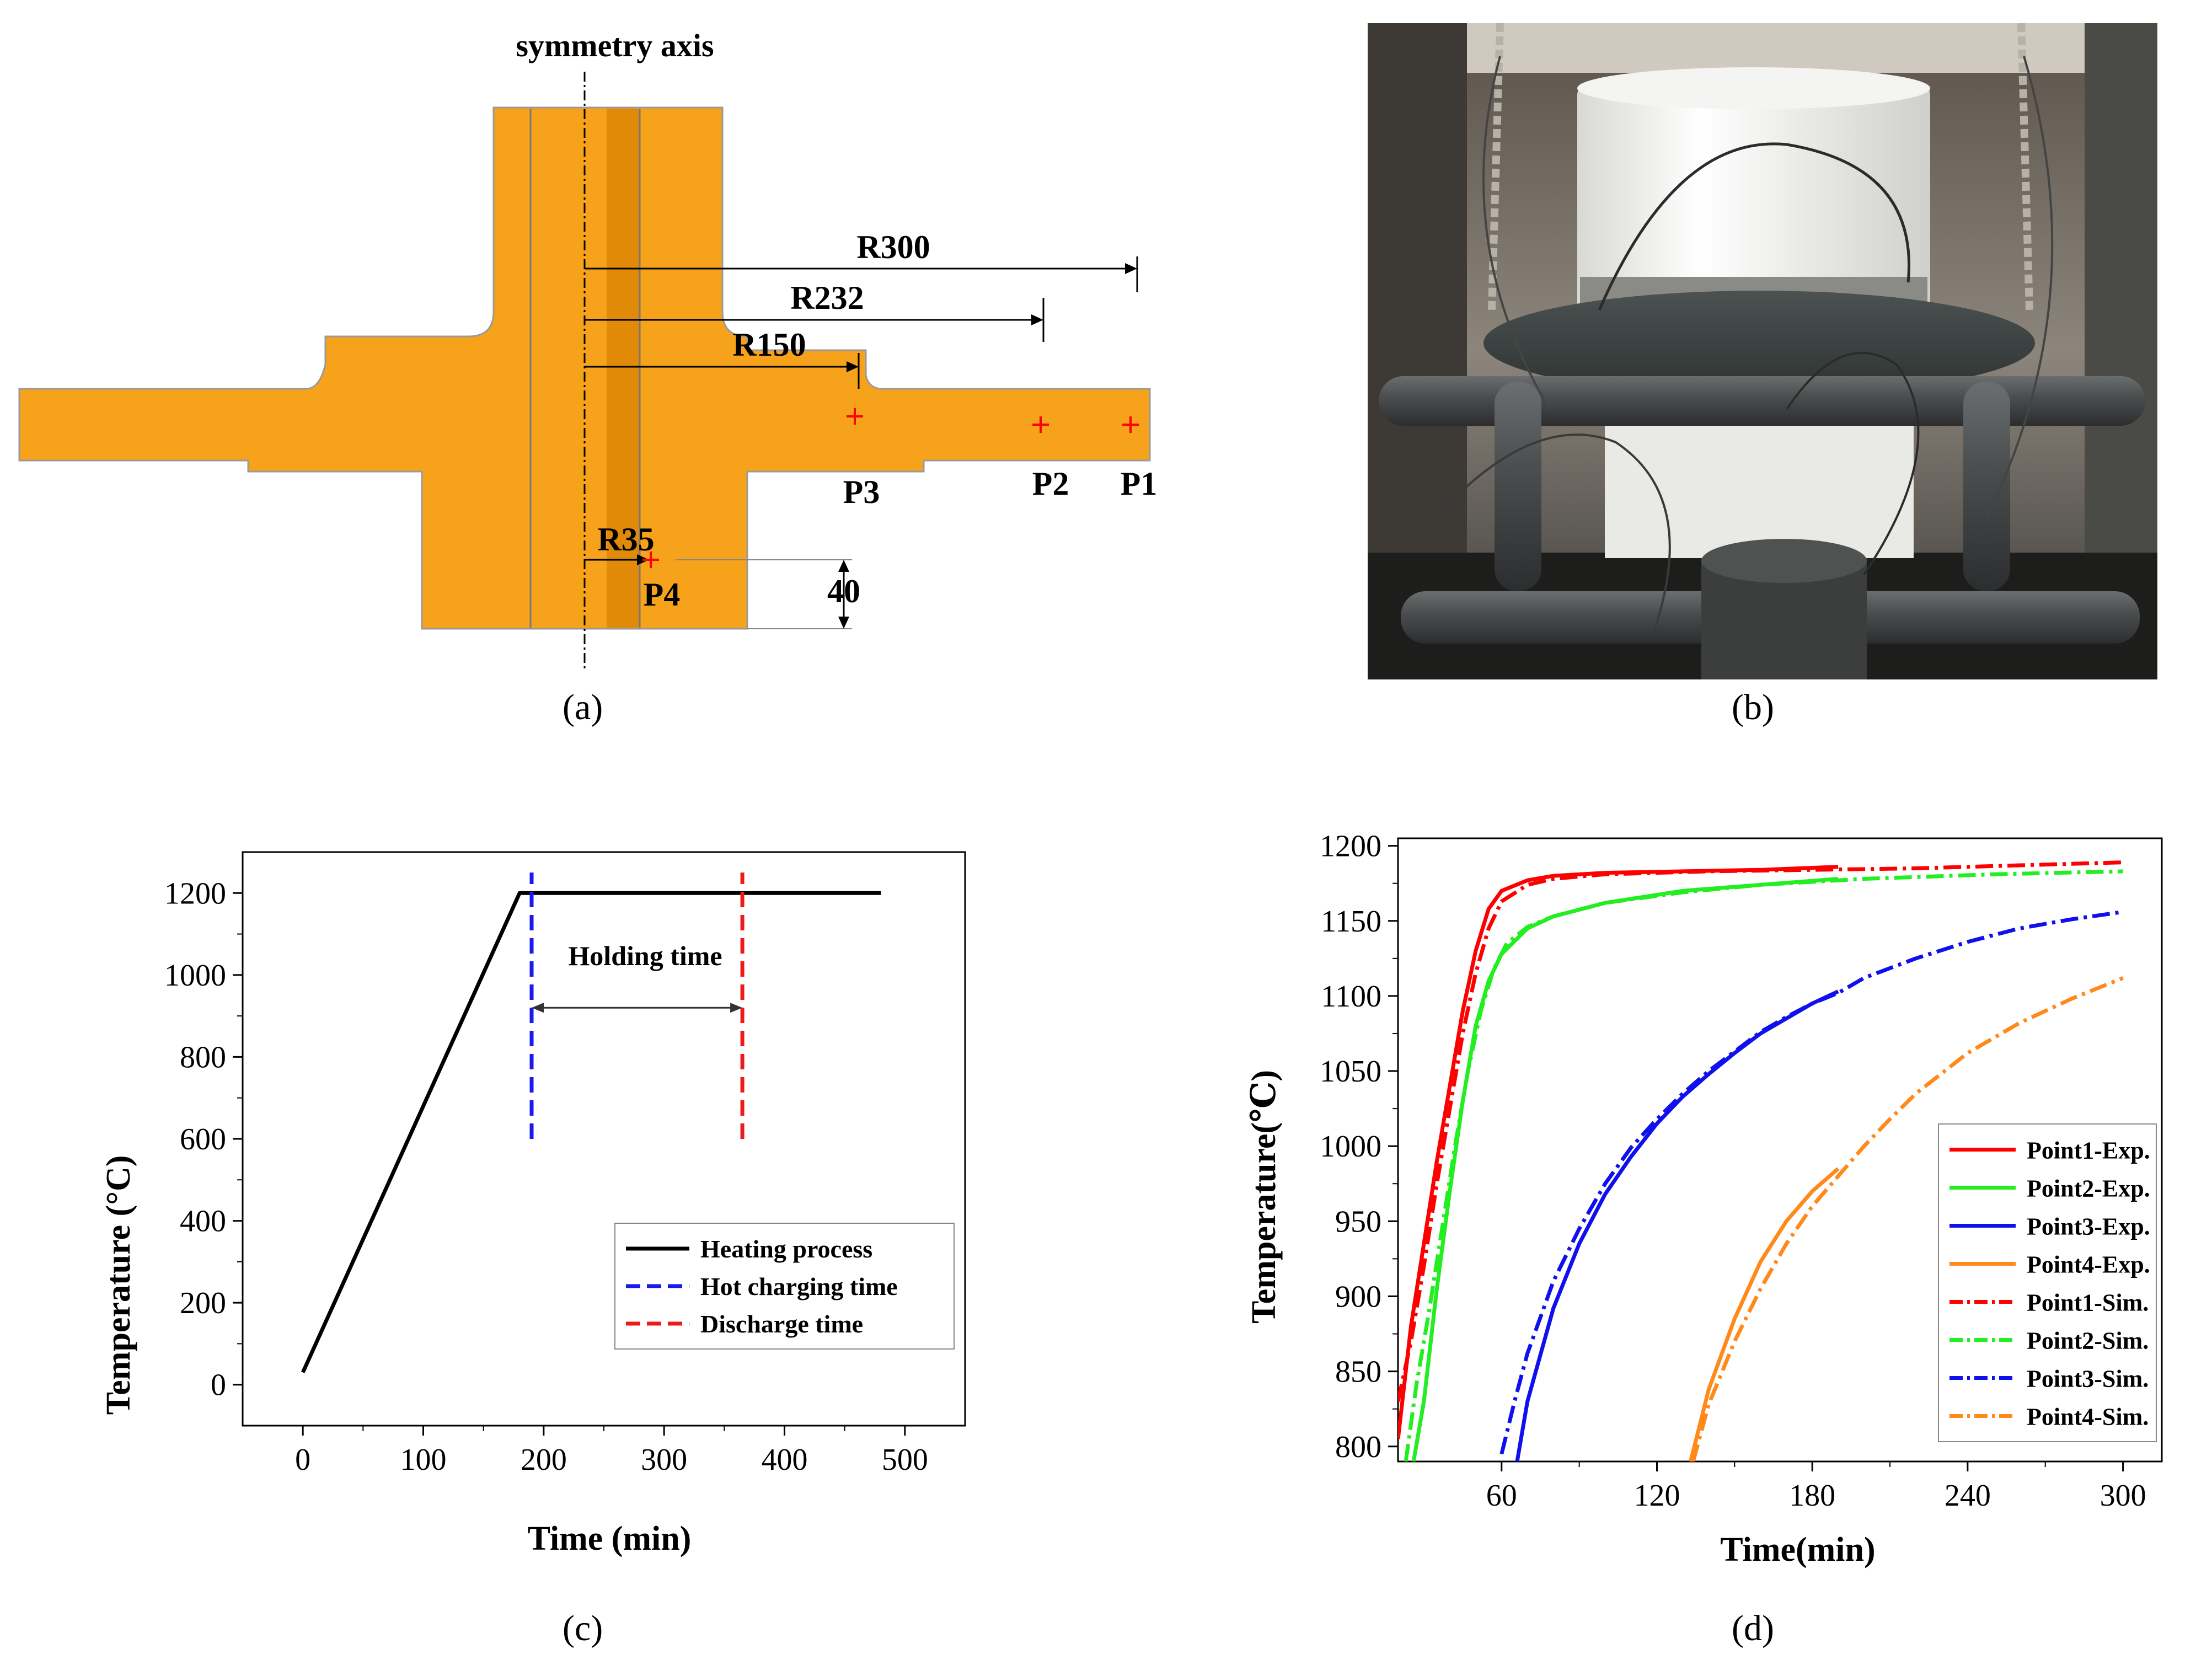 This screenshot has width=2212, height=1665. What do you see at coordinates (1968, 1496) in the screenshot?
I see `x-tick-label: 240` at bounding box center [1968, 1496].